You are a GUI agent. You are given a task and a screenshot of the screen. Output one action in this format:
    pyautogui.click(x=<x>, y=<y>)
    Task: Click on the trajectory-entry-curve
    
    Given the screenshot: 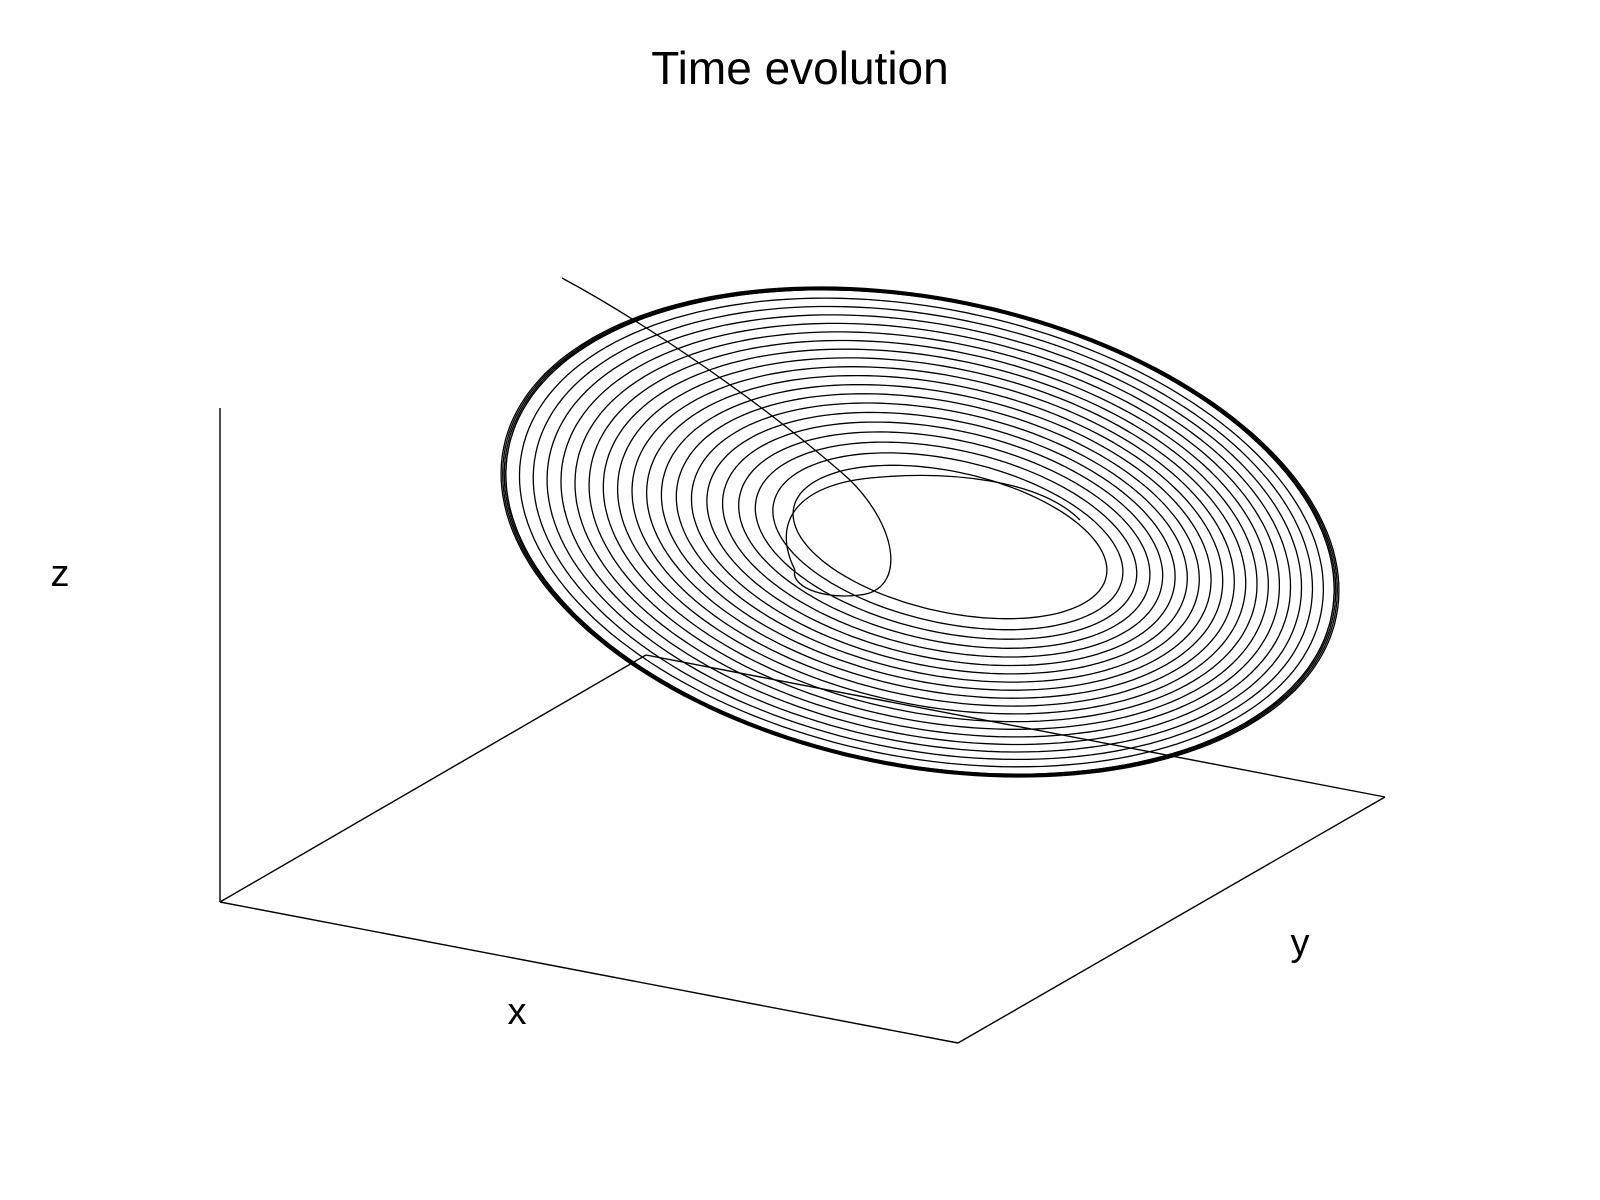 What is the action you would take?
    pyautogui.click(x=726, y=437)
    